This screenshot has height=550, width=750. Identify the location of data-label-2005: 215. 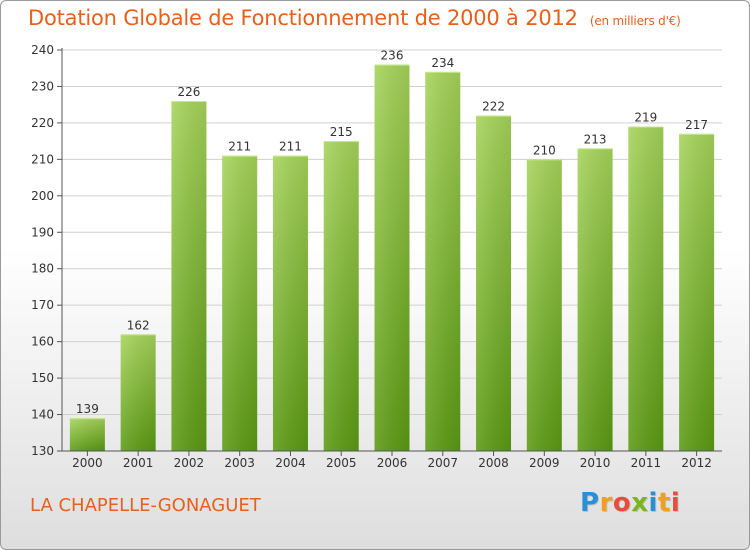
(341, 132).